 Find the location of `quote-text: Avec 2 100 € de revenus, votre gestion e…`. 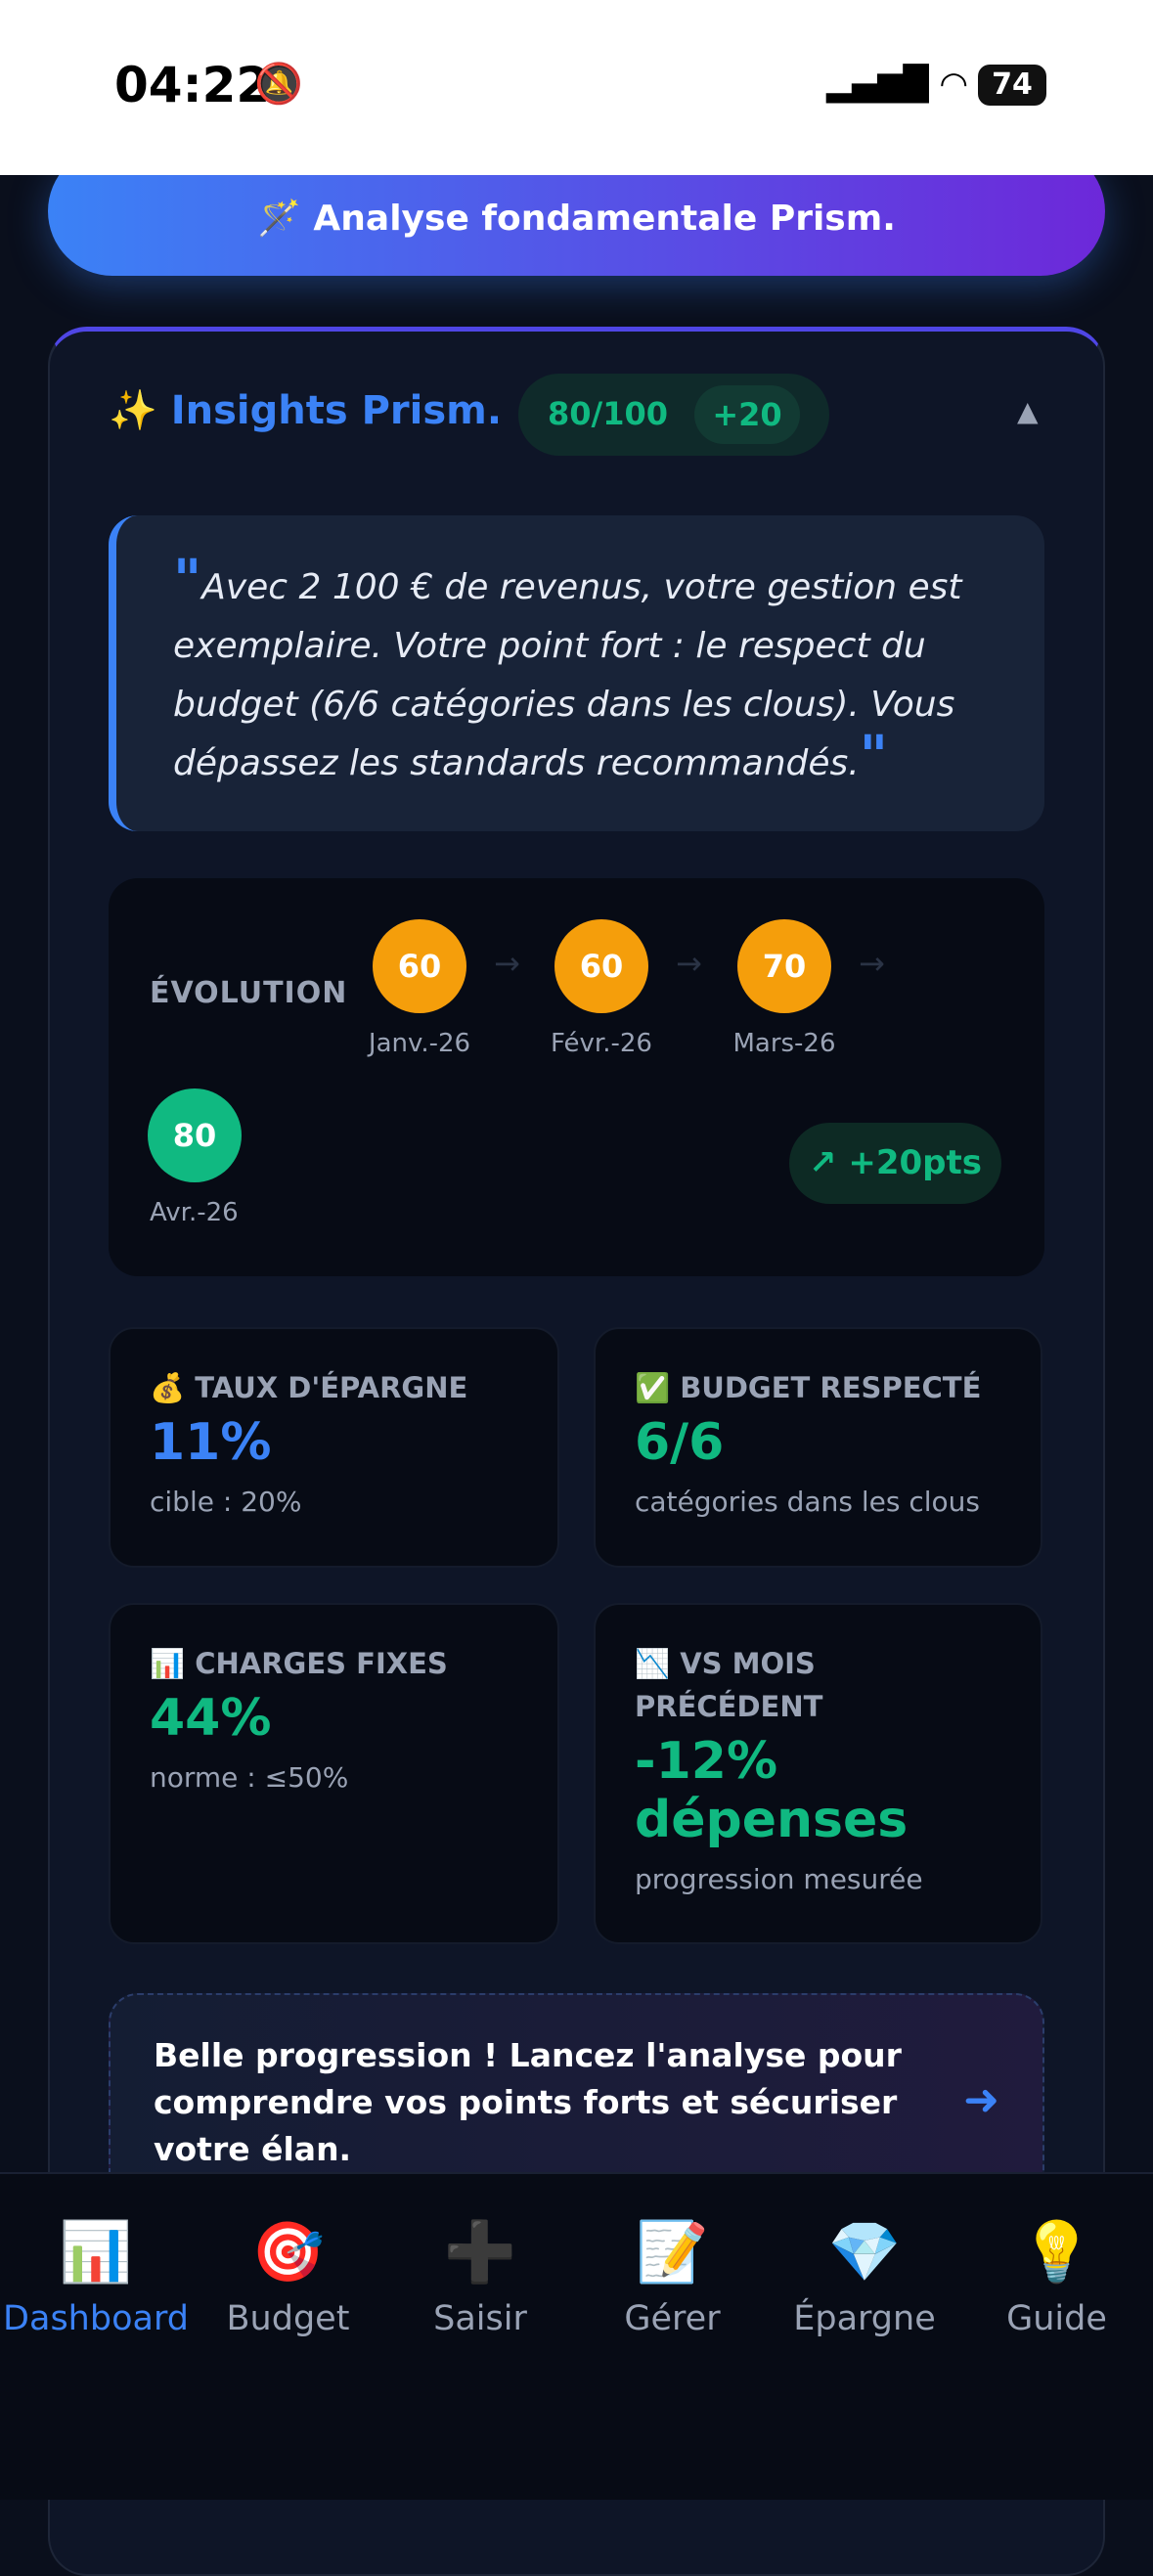

quote-text: Avec 2 100 € de revenus, votre gestion e… is located at coordinates (567, 675).